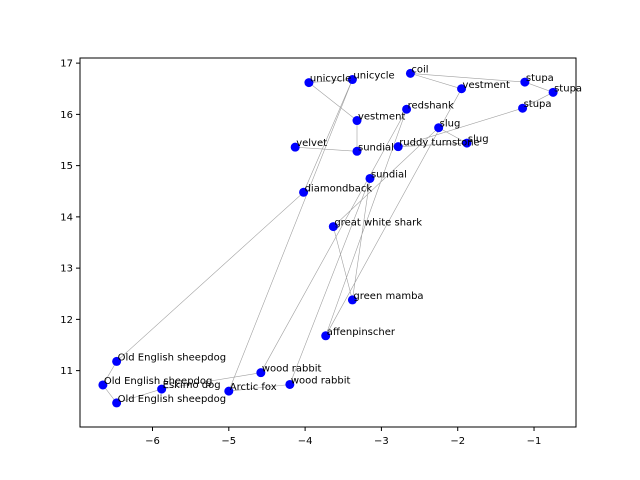  What do you see at coordinates (311, 143) in the screenshot?
I see `point-label: velvet` at bounding box center [311, 143].